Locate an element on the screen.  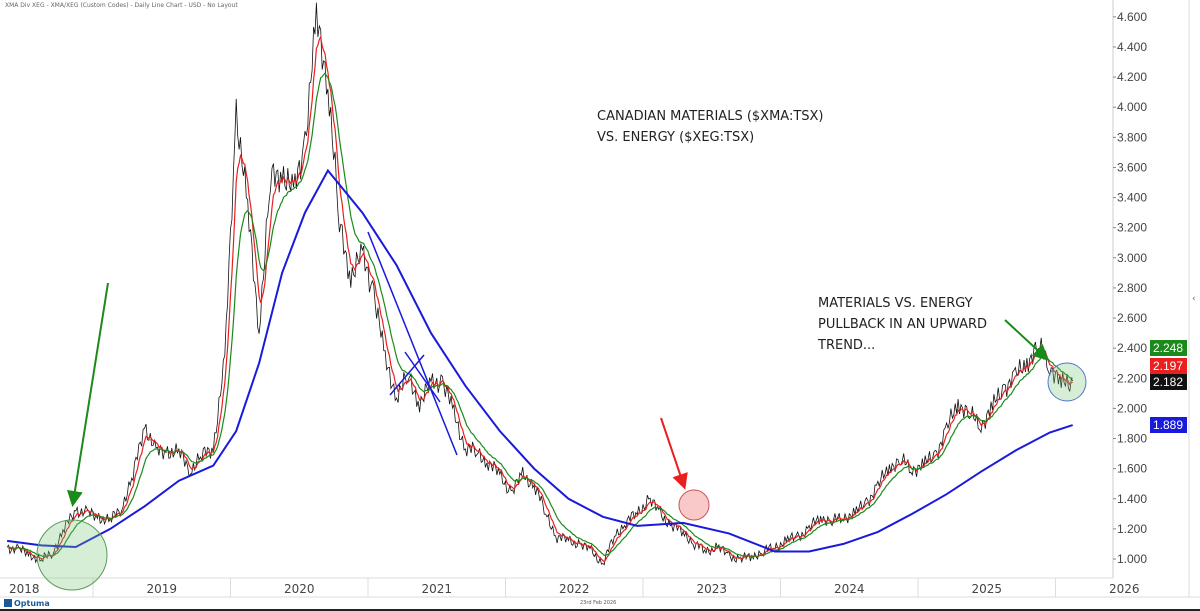
red-arrow-2023 is located at coordinates (674, 453).